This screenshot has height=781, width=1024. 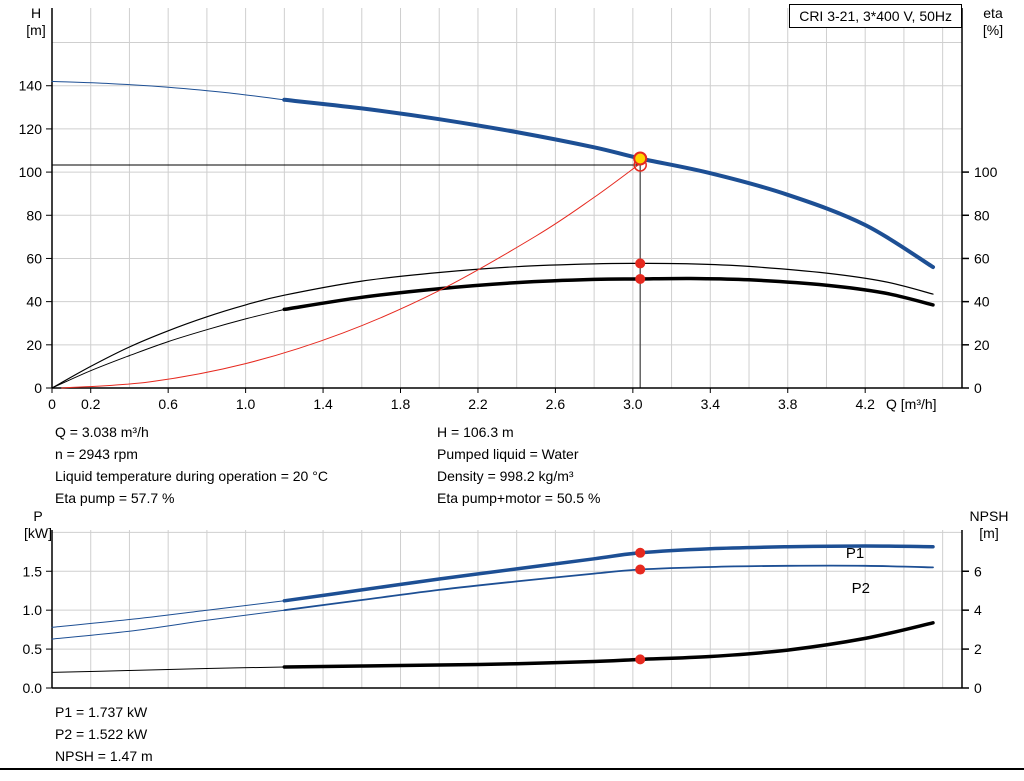 What do you see at coordinates (34, 215) in the screenshot?
I see `y-left-tick-label: 80` at bounding box center [34, 215].